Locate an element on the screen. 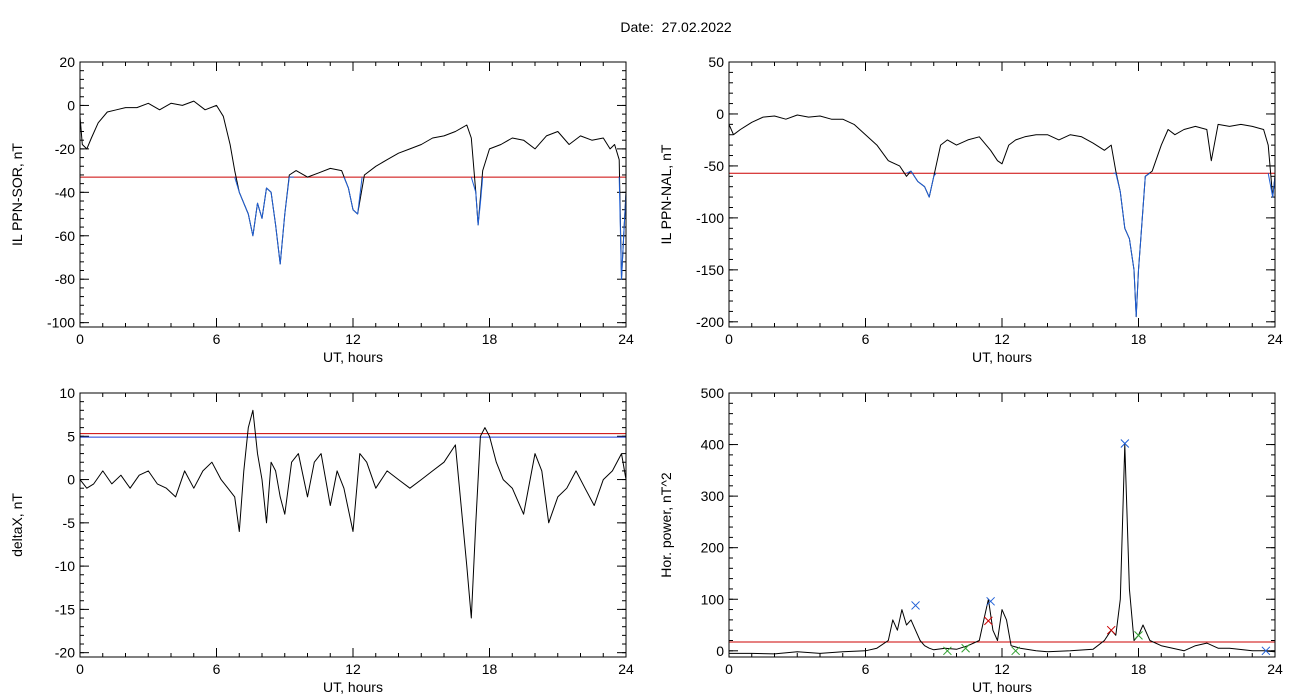  y-tick-label: -80 is located at coordinates (65, 279).